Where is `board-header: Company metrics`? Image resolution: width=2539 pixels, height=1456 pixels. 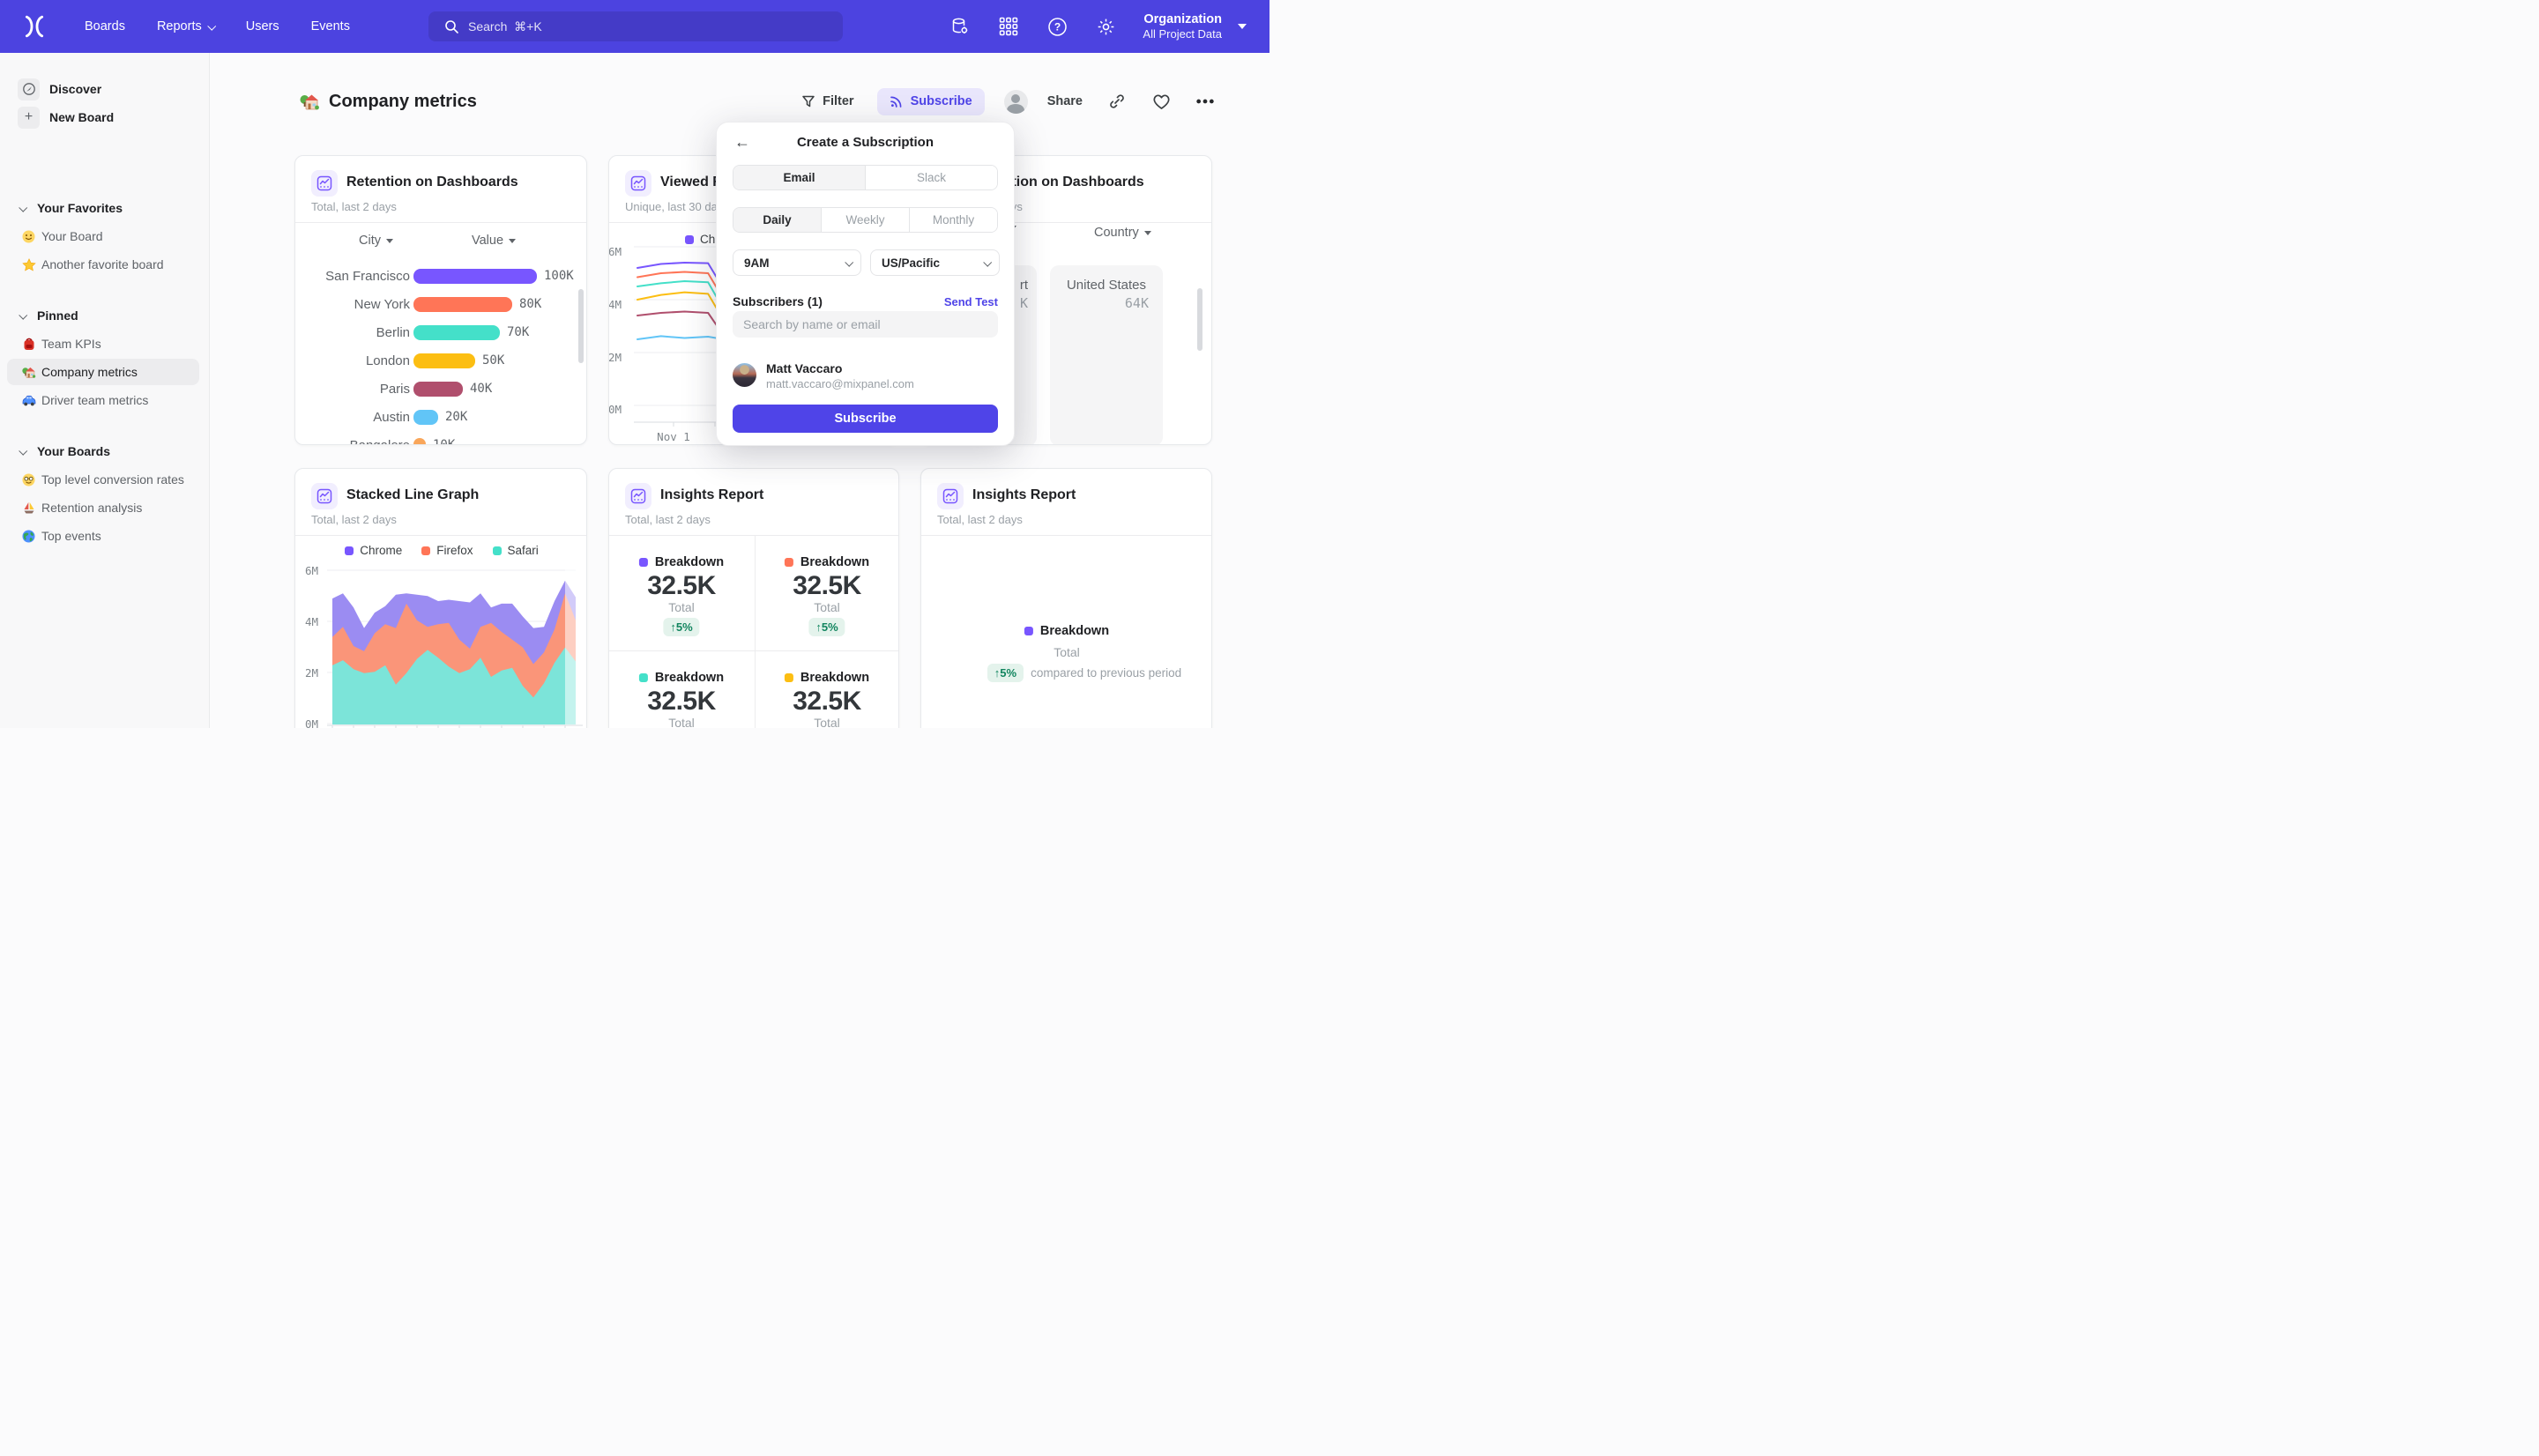 board-header: Company metrics is located at coordinates (388, 101).